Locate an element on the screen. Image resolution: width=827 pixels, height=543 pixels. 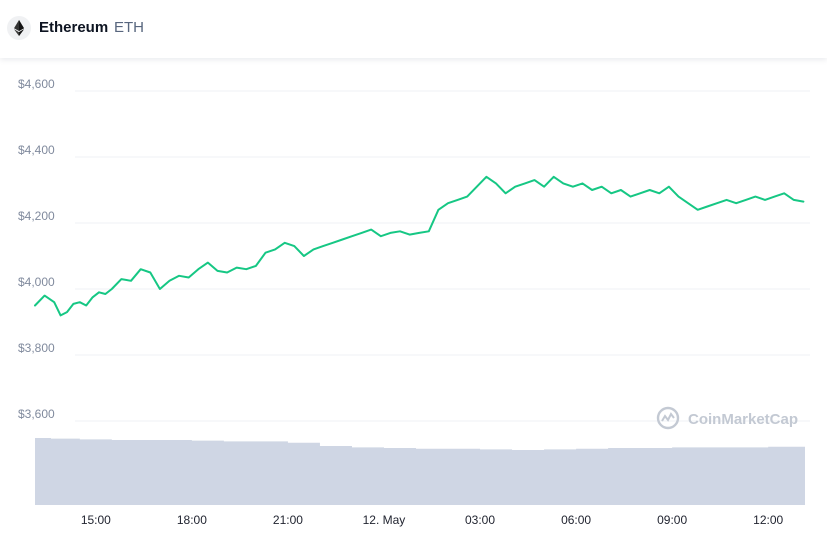
x-tick-label: 21:00 is located at coordinates (288, 520).